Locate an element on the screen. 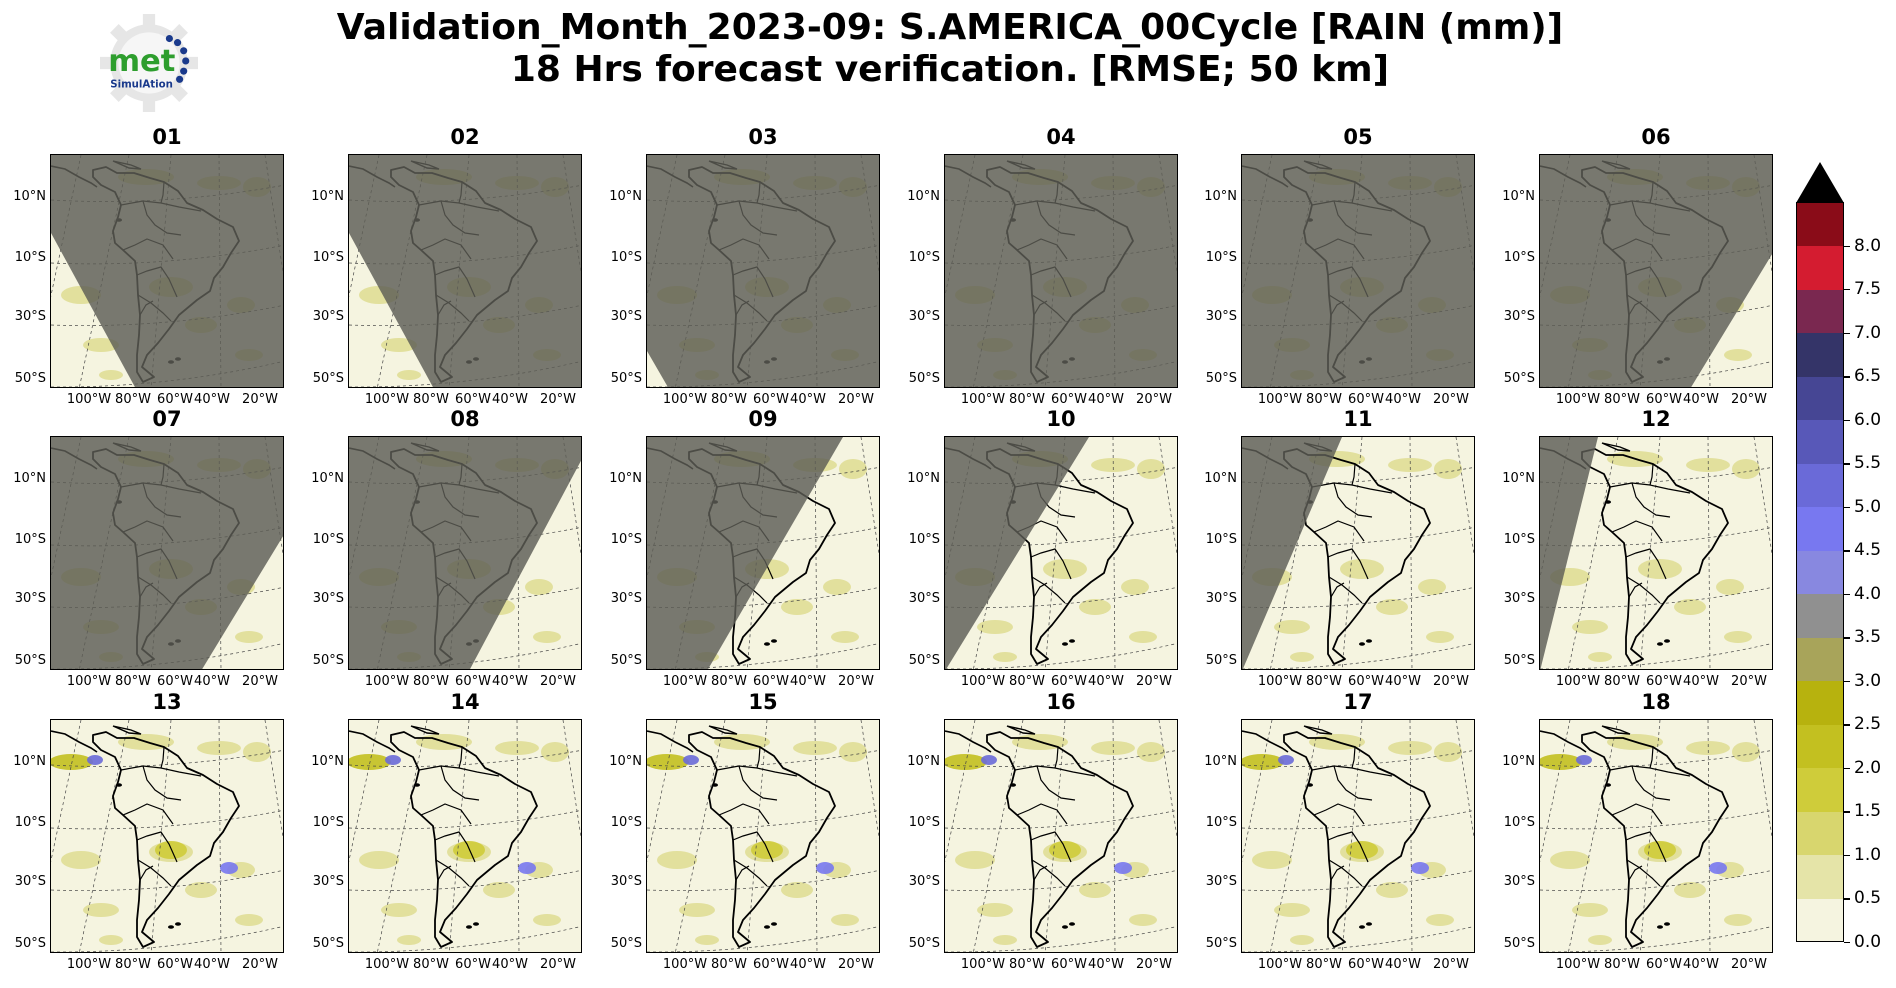  logo-text: met is located at coordinates (141, 61).